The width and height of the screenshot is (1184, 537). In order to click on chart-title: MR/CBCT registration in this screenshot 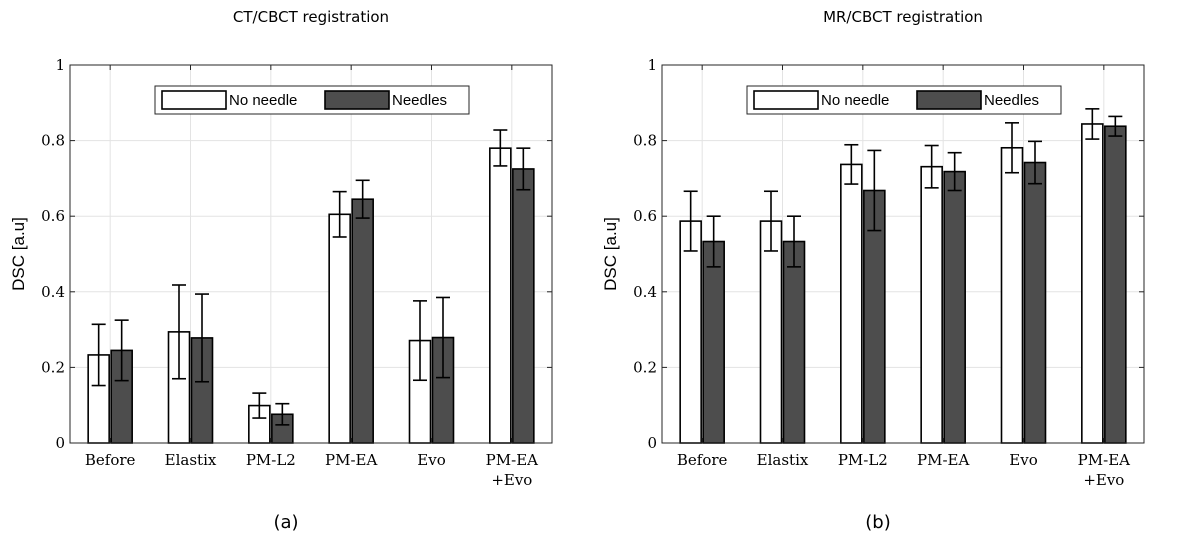, I will do `click(903, 17)`.